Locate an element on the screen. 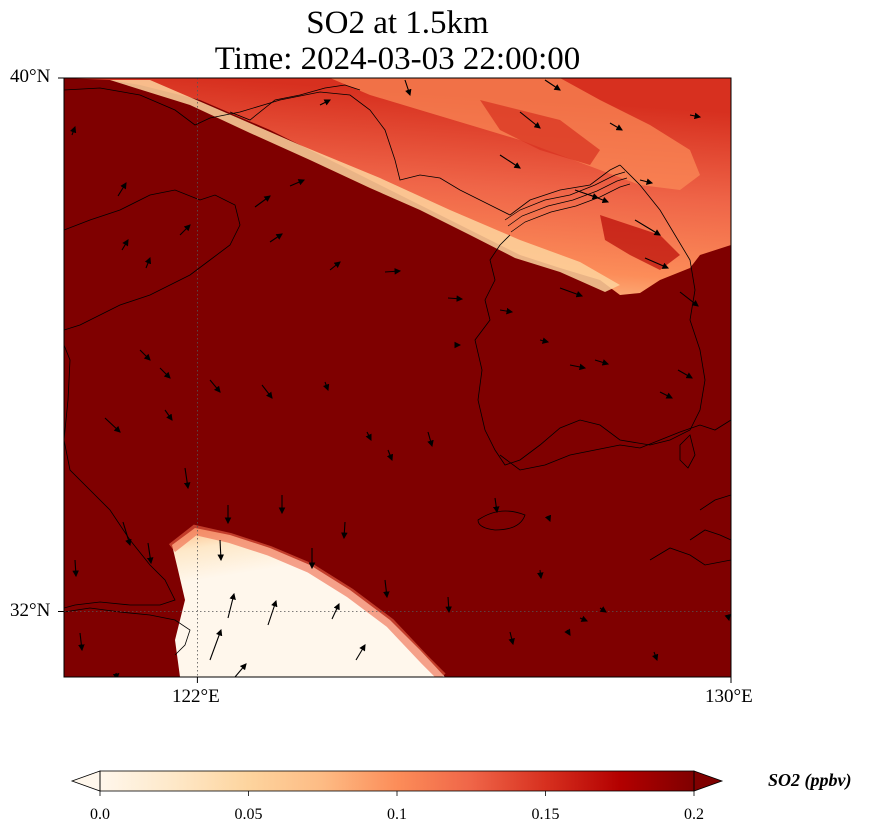  colorbar-gradient is located at coordinates (397, 781).